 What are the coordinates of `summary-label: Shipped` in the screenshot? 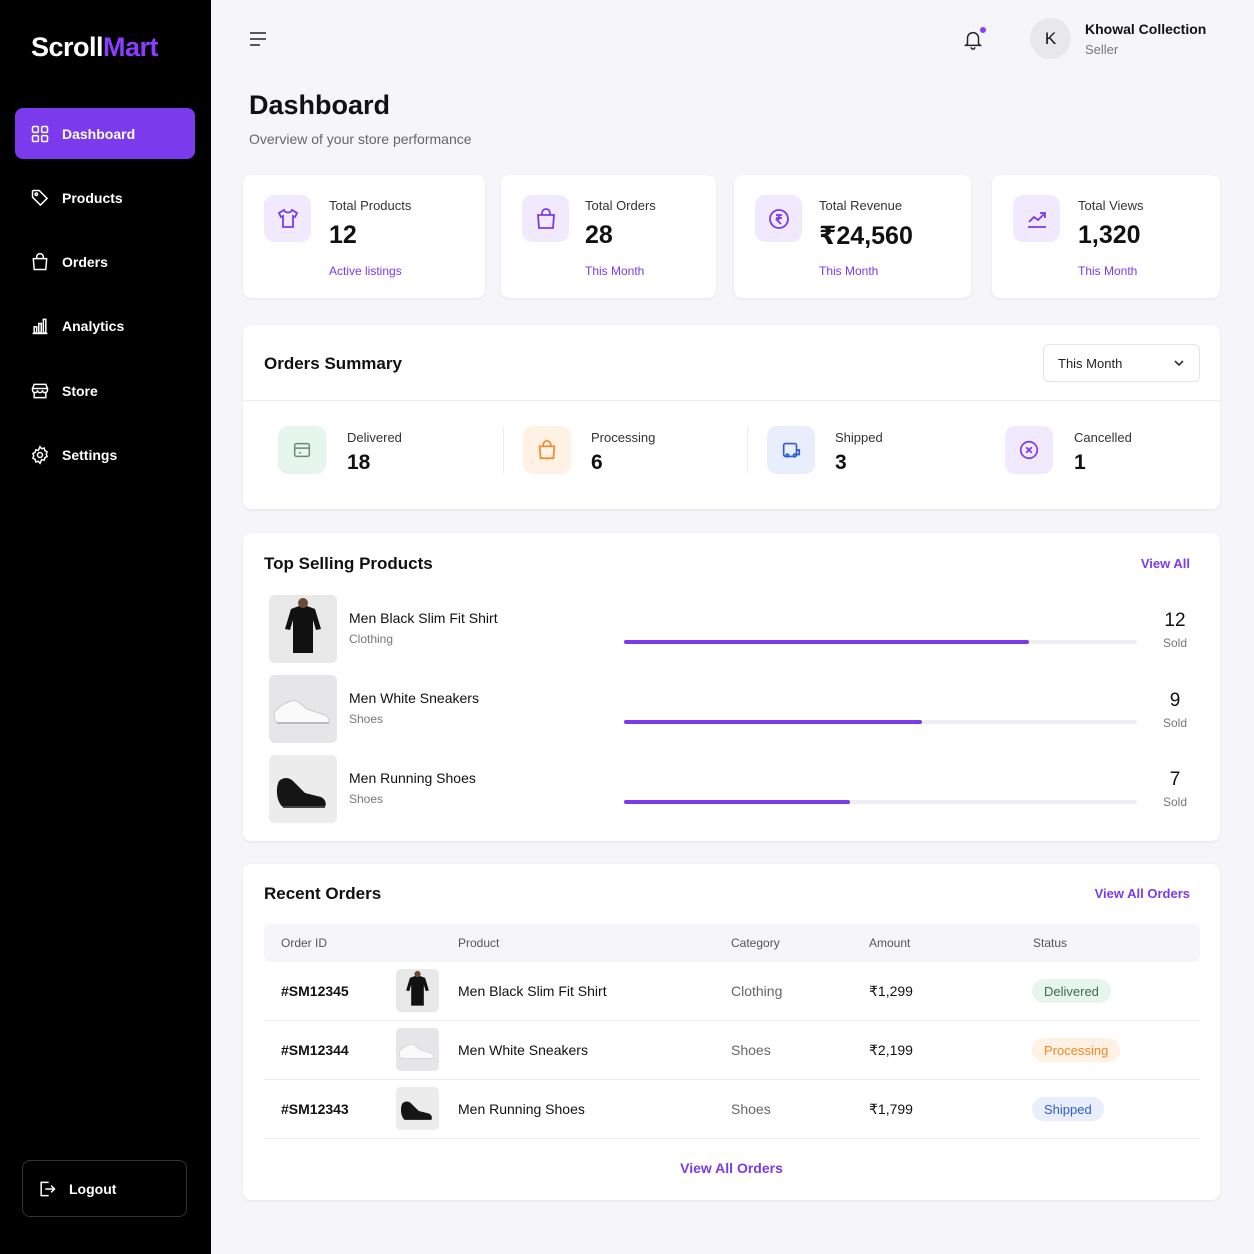 It's located at (859, 437).